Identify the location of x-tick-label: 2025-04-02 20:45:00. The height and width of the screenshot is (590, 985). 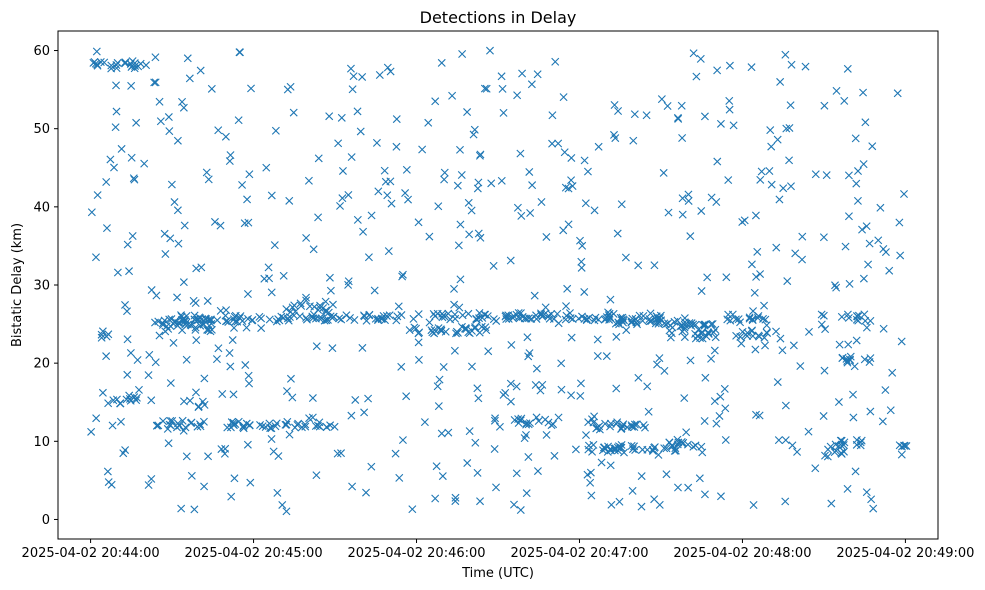
(254, 553).